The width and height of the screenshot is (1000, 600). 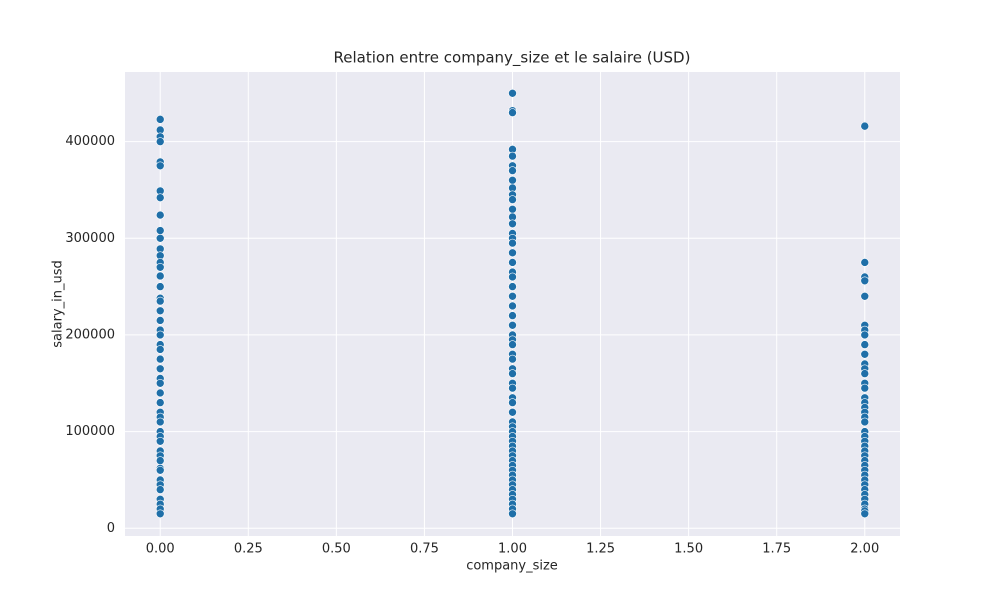 I want to click on x-tick-label: 1.25, so click(x=600, y=549).